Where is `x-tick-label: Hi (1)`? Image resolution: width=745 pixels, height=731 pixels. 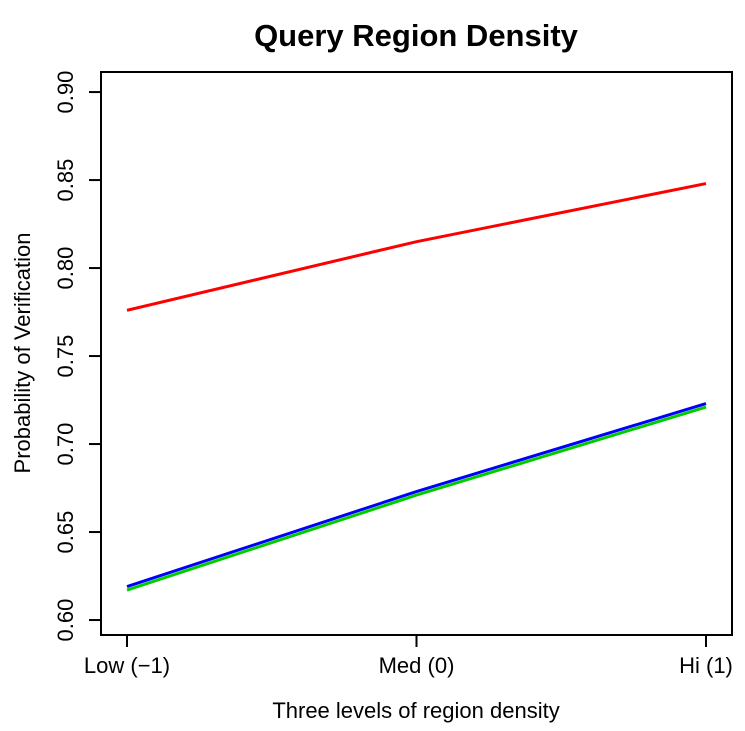
x-tick-label: Hi (1) is located at coordinates (706, 665).